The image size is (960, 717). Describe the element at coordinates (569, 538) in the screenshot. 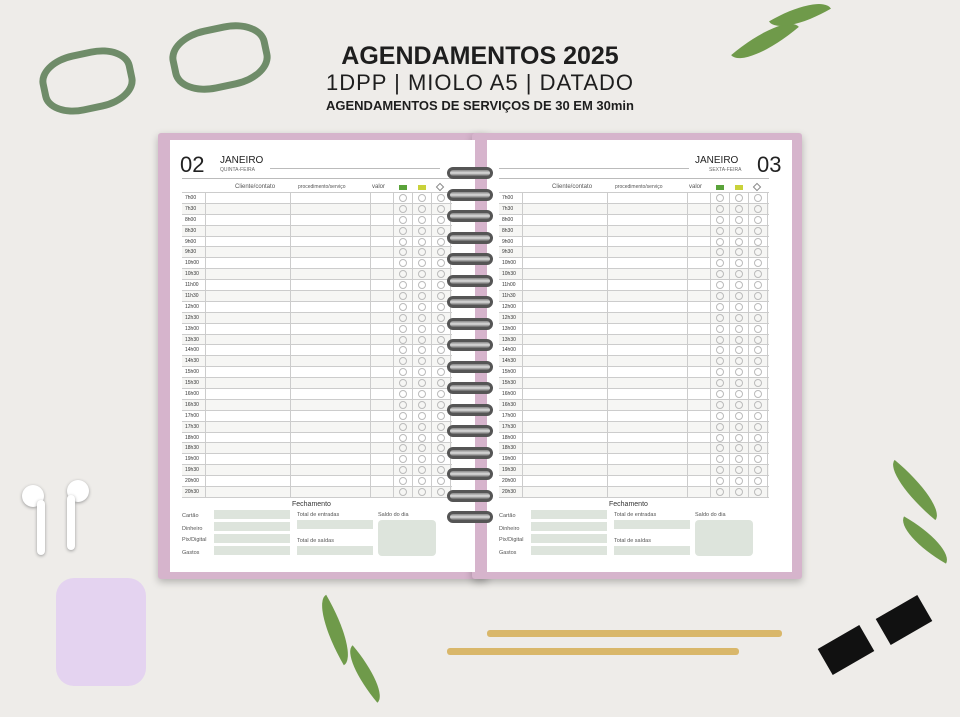

I see `pix-field` at that location.